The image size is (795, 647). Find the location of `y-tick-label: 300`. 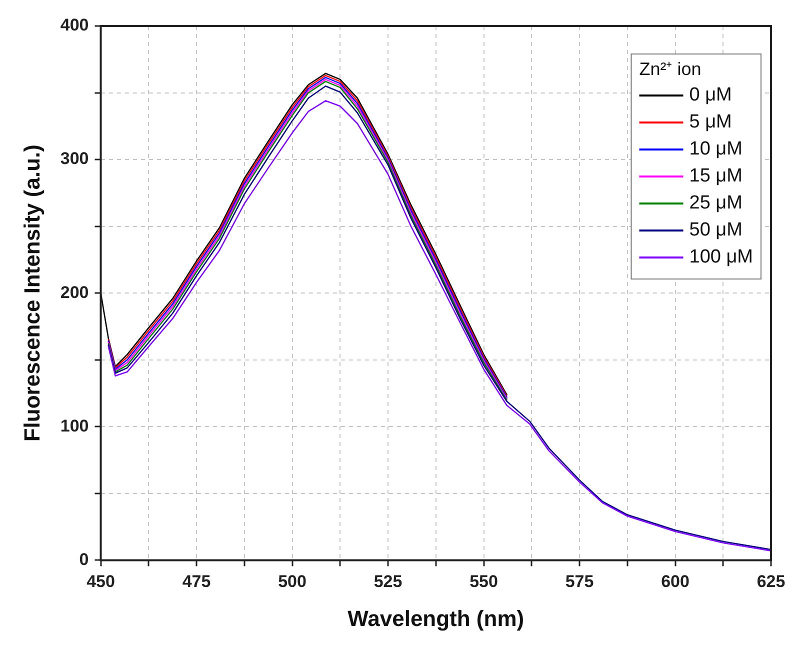

y-tick-label: 300 is located at coordinates (74, 158).